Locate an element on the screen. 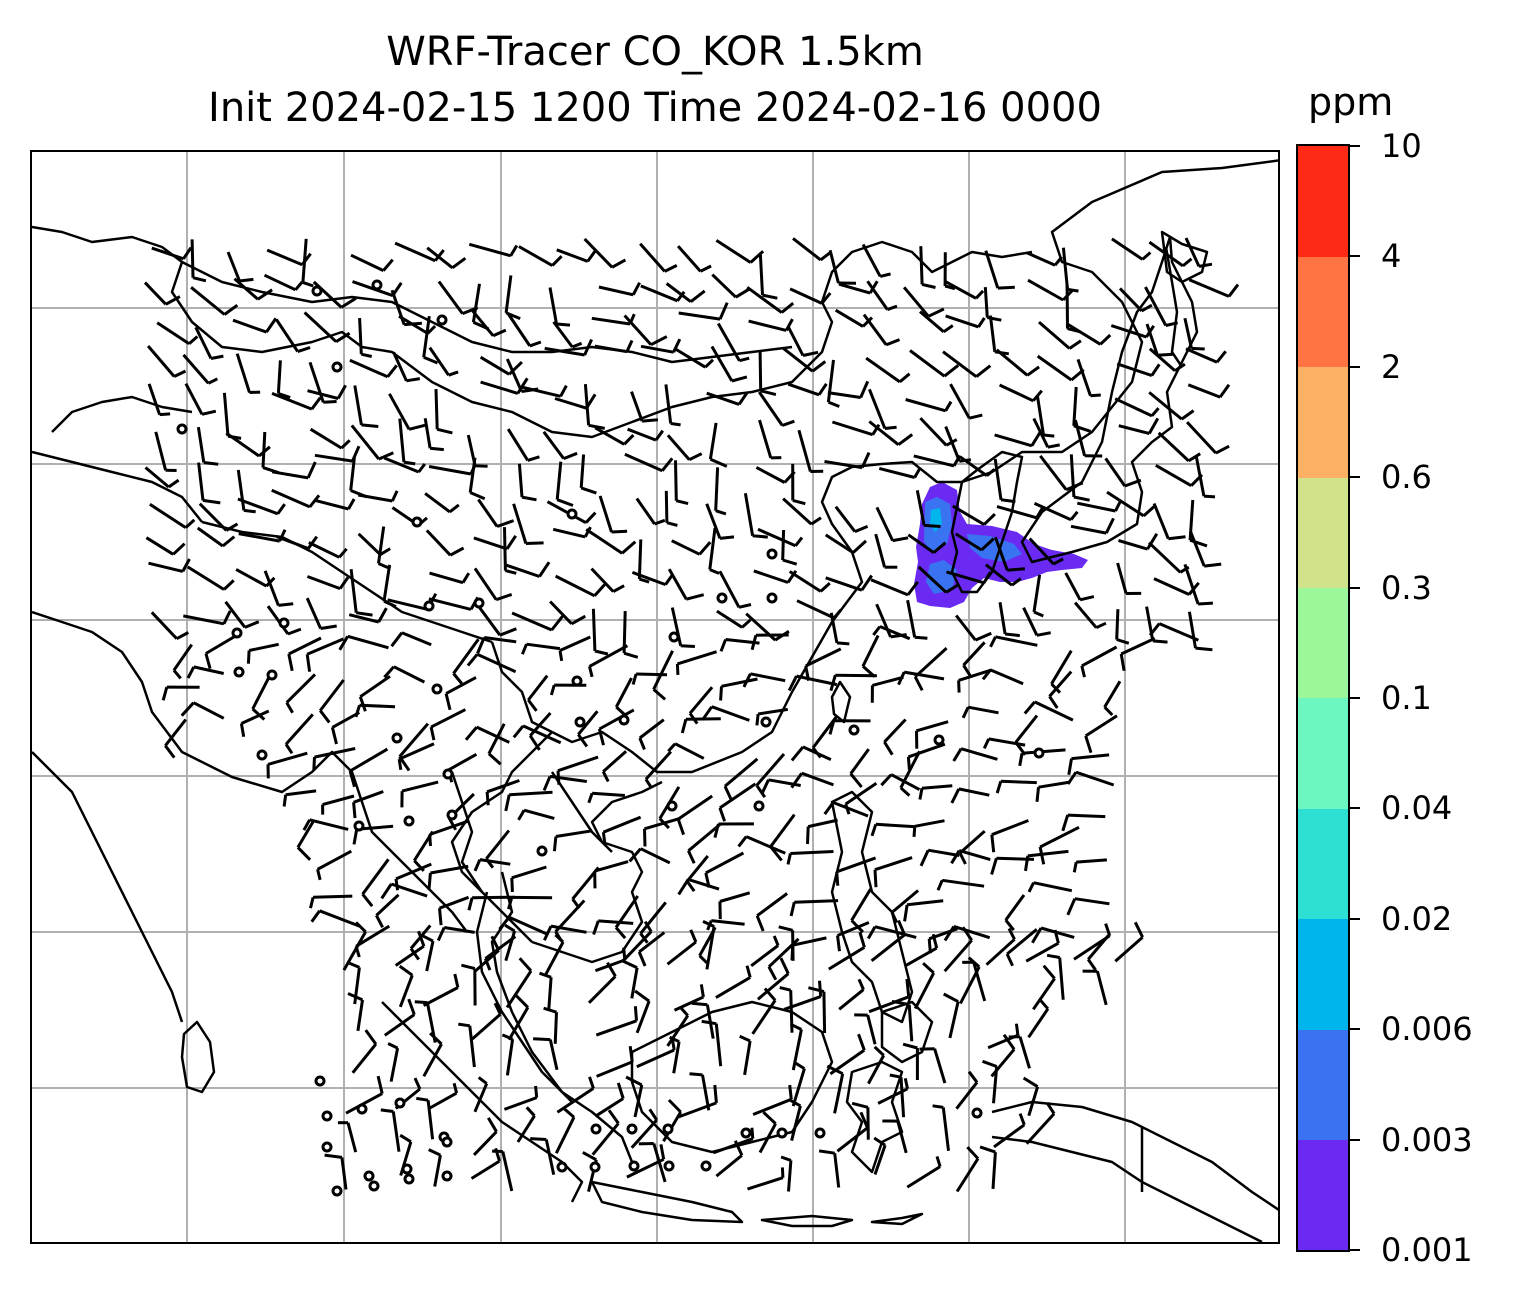 The height and width of the screenshot is (1306, 1528). coastline-mindanao is located at coordinates (907, 1032).